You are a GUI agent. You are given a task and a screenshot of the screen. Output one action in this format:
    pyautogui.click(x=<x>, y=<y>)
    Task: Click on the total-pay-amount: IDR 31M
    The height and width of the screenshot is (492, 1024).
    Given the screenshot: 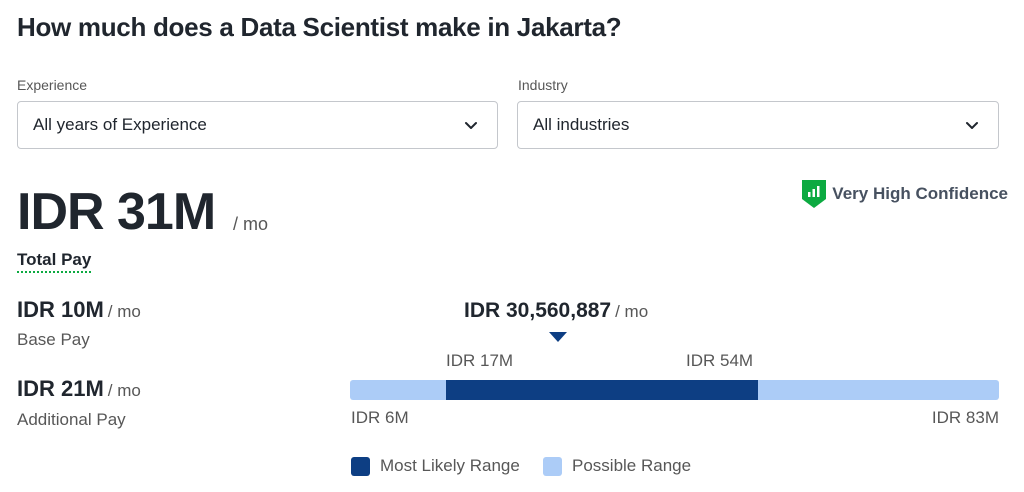 What is the action you would take?
    pyautogui.click(x=116, y=212)
    